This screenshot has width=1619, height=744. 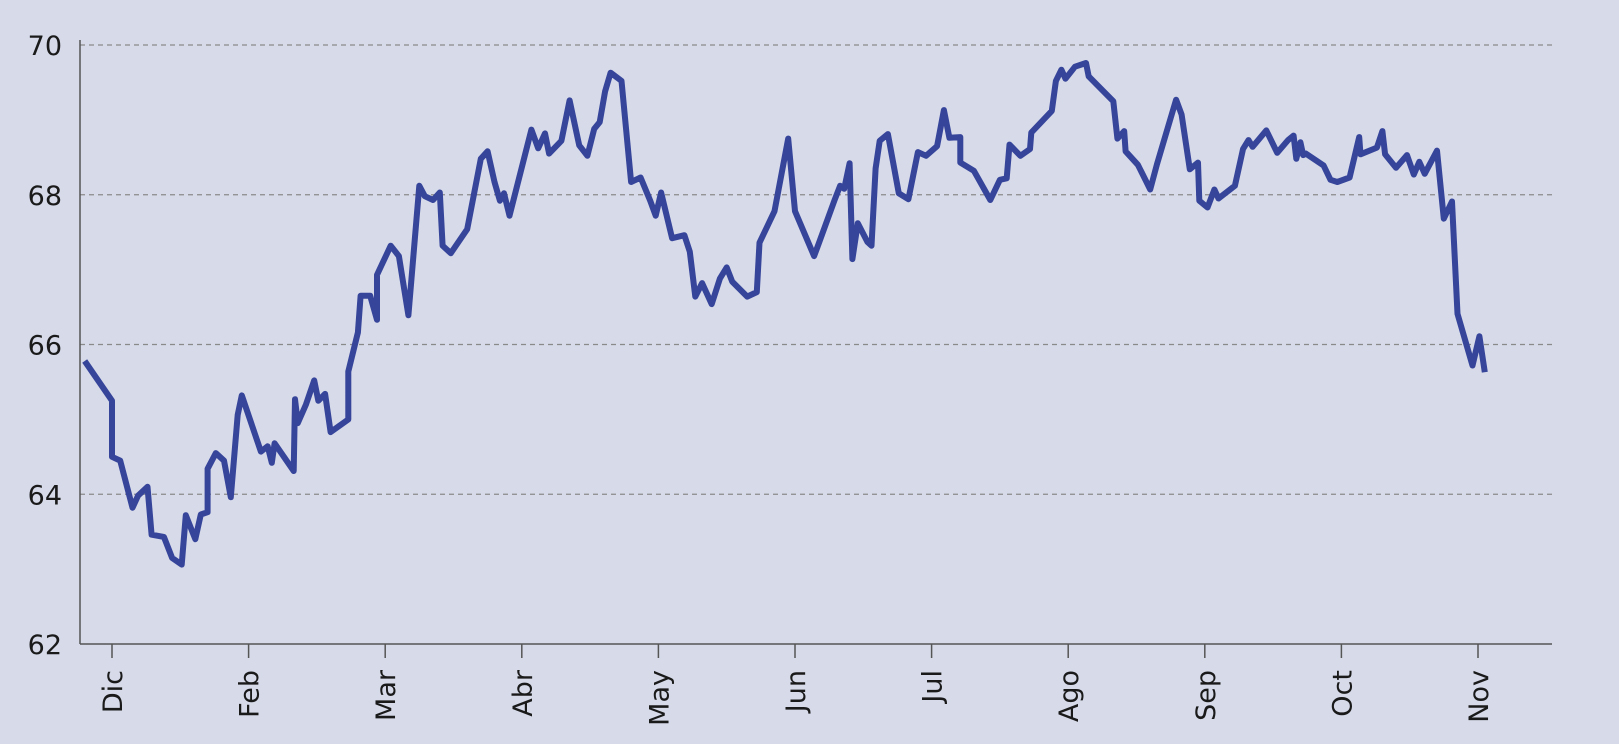 What do you see at coordinates (1479, 696) in the screenshot?
I see `x-tick-label: Nov` at bounding box center [1479, 696].